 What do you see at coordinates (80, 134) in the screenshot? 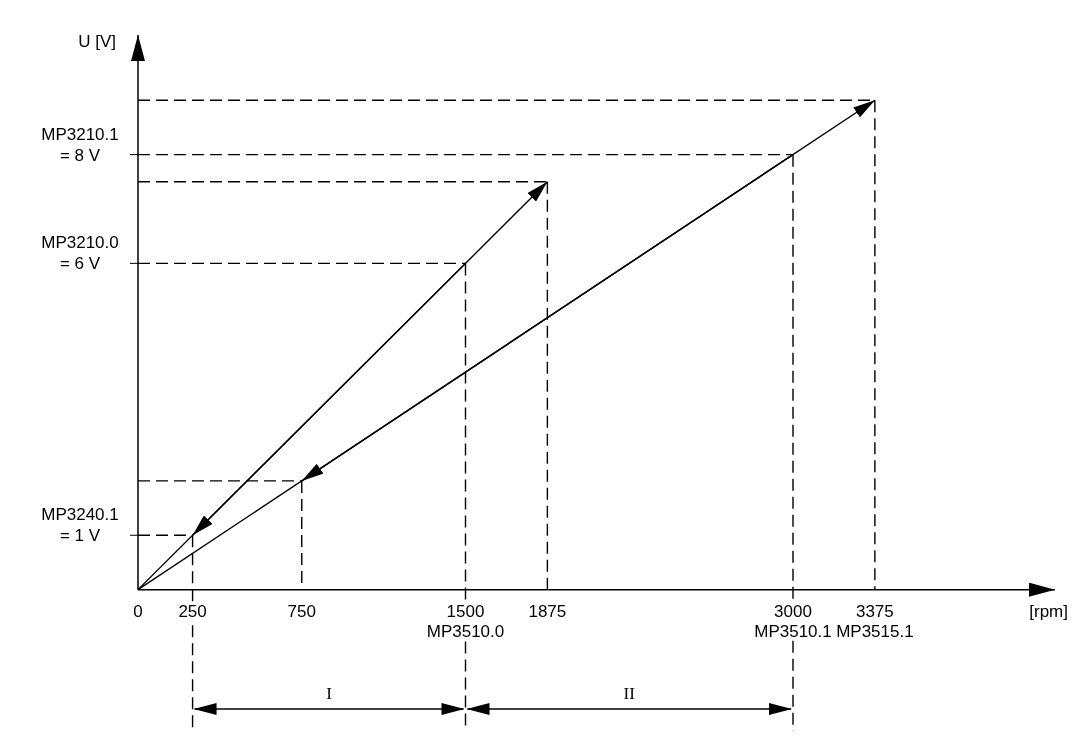
I see `text: MP3210.1` at bounding box center [80, 134].